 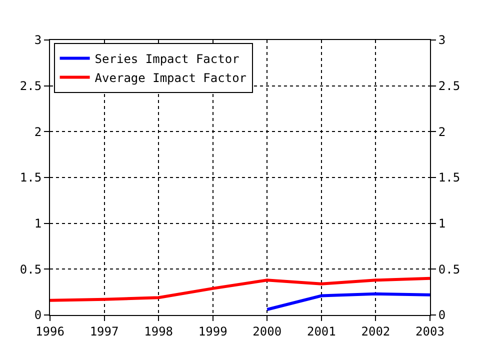 I want to click on y-tick-label: 0, so click(x=38, y=315).